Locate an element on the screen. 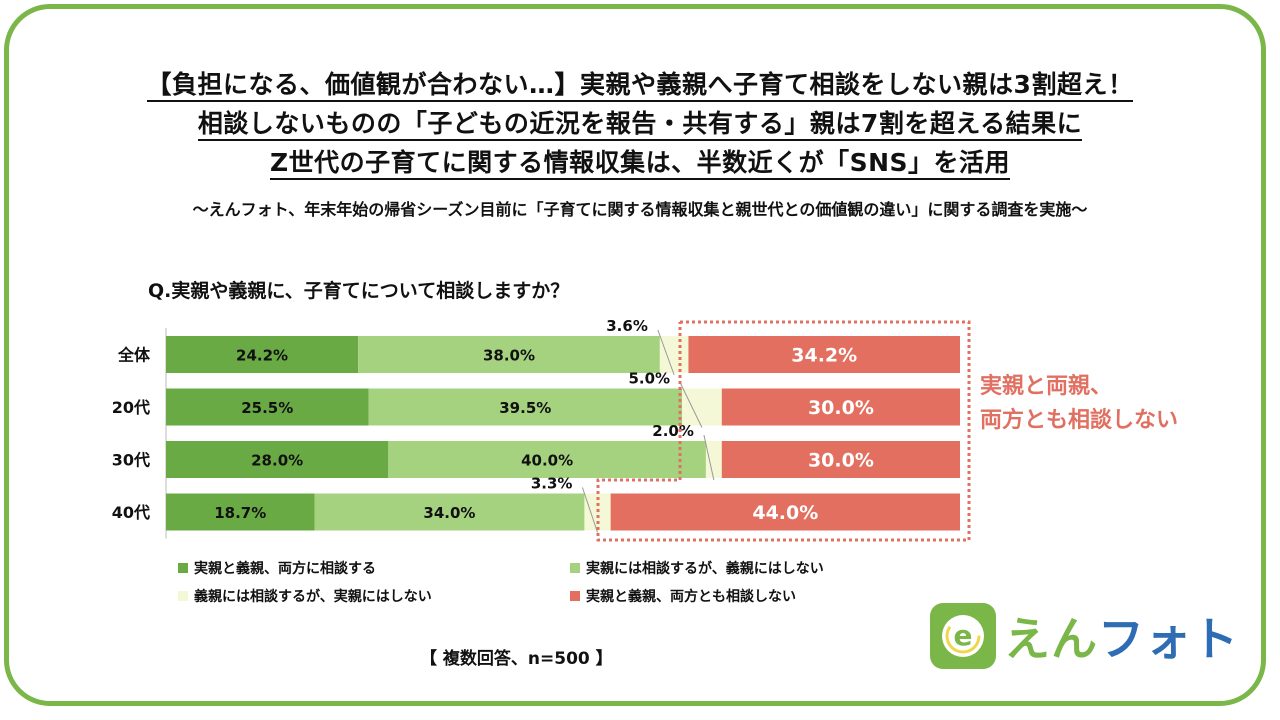 The width and height of the screenshot is (1280, 720). bar-s0-r0 is located at coordinates (262, 354).